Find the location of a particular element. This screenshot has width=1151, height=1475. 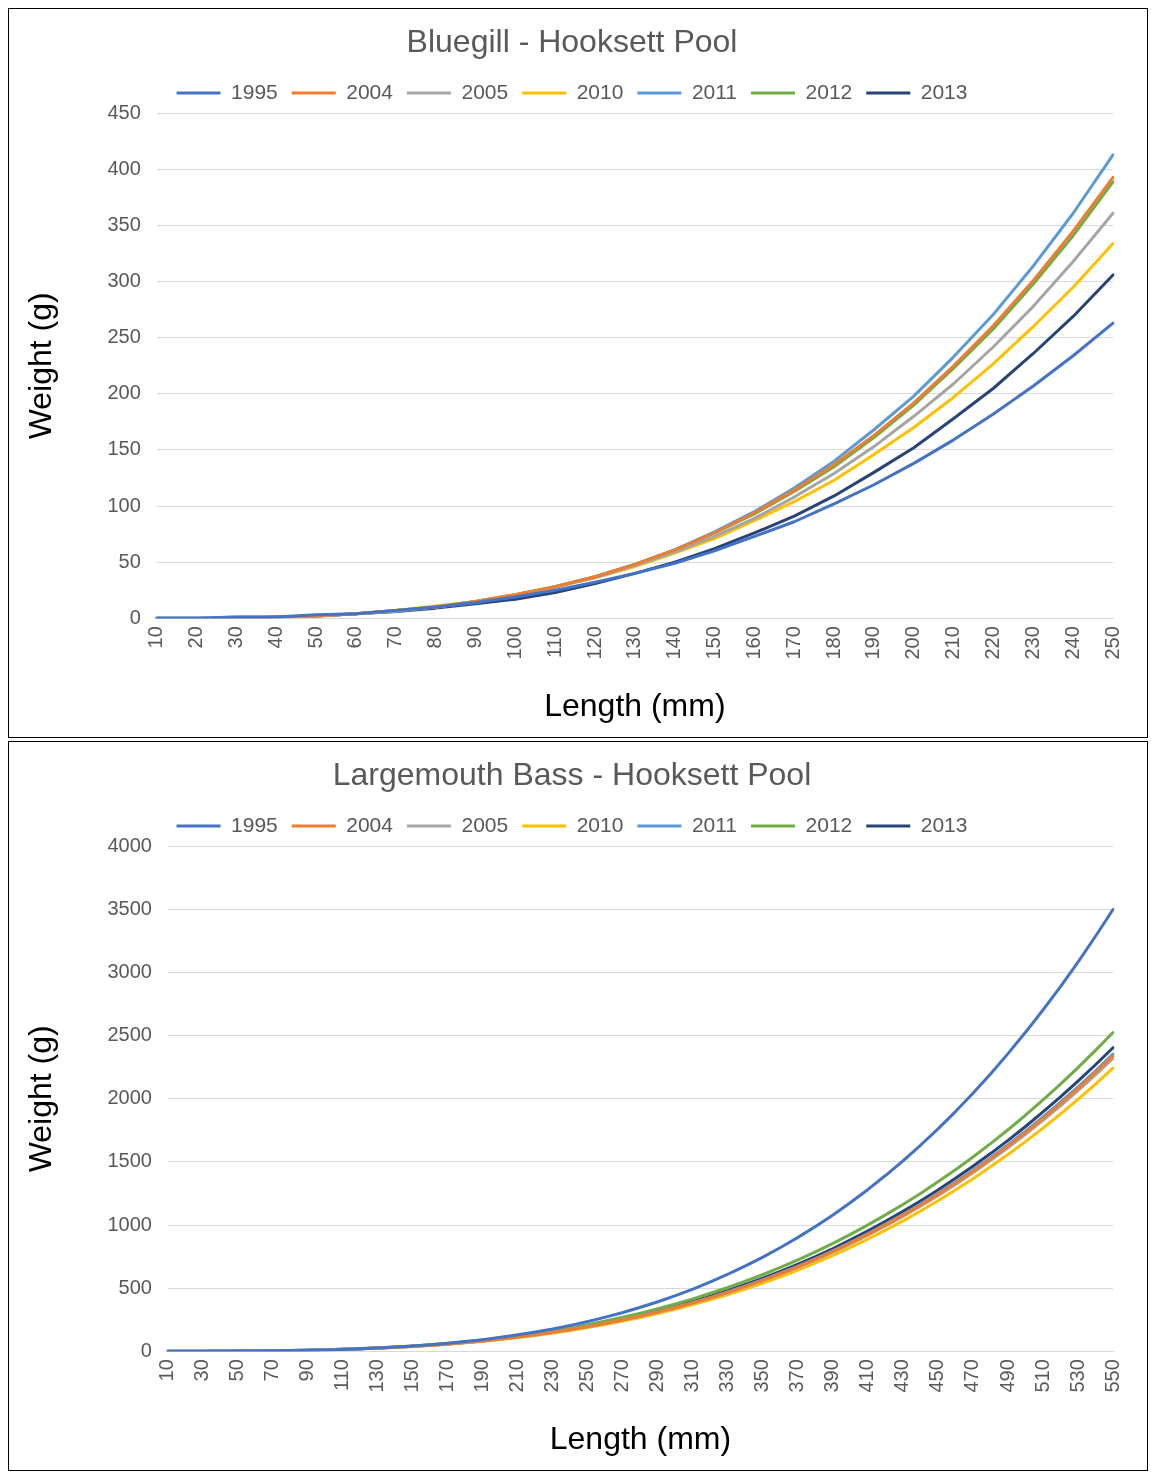

x-tick-label: 120 is located at coordinates (593, 643).